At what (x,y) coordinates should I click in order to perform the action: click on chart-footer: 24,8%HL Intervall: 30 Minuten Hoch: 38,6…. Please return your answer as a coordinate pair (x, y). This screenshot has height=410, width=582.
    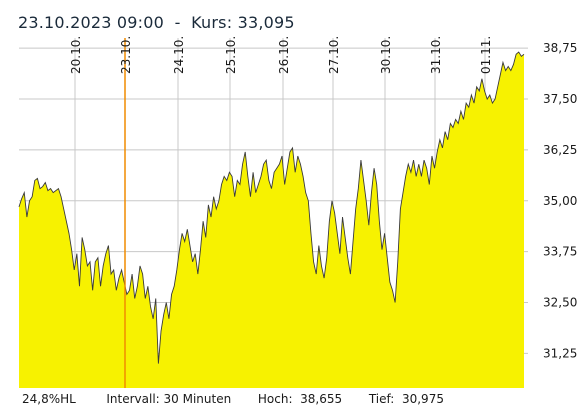
    Looking at the image, I should click on (233, 399).